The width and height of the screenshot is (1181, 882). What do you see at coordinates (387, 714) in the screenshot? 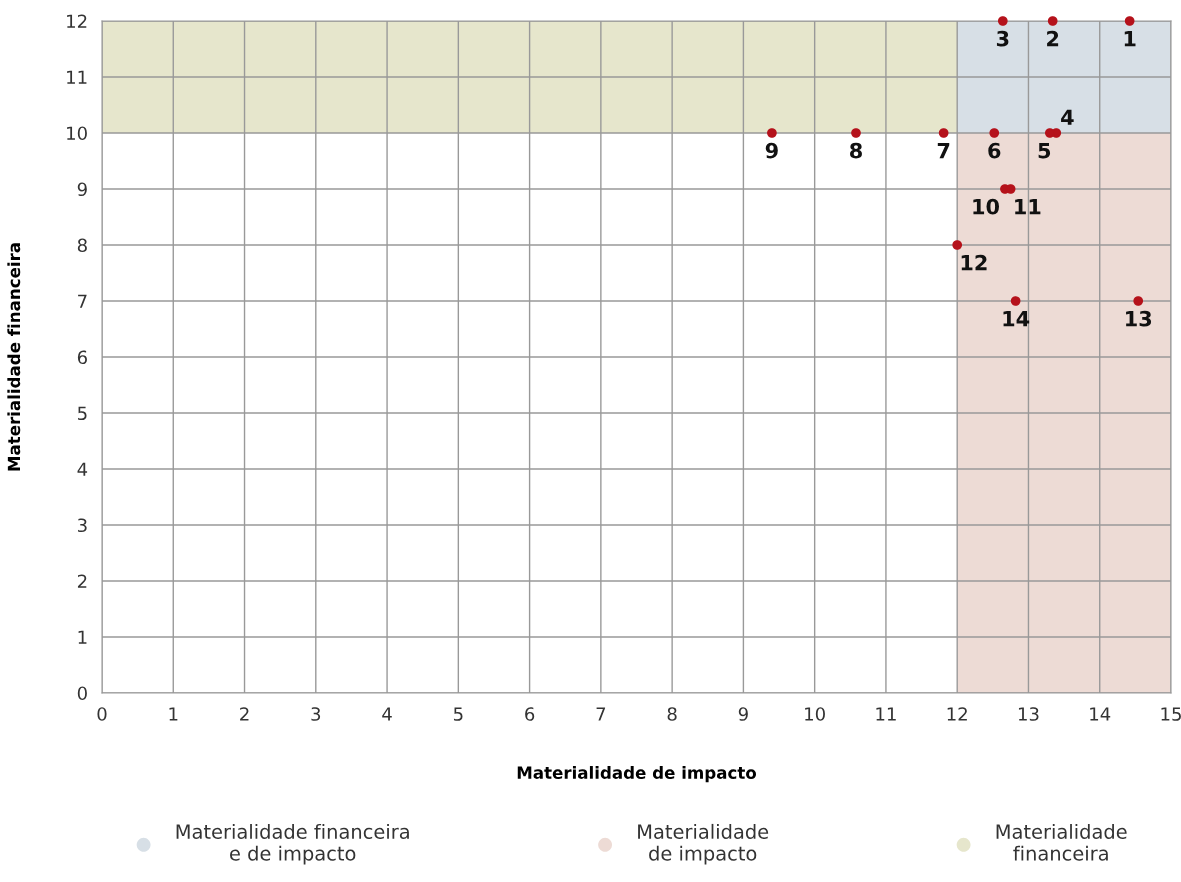
I see `x-tick-label: 4` at bounding box center [387, 714].